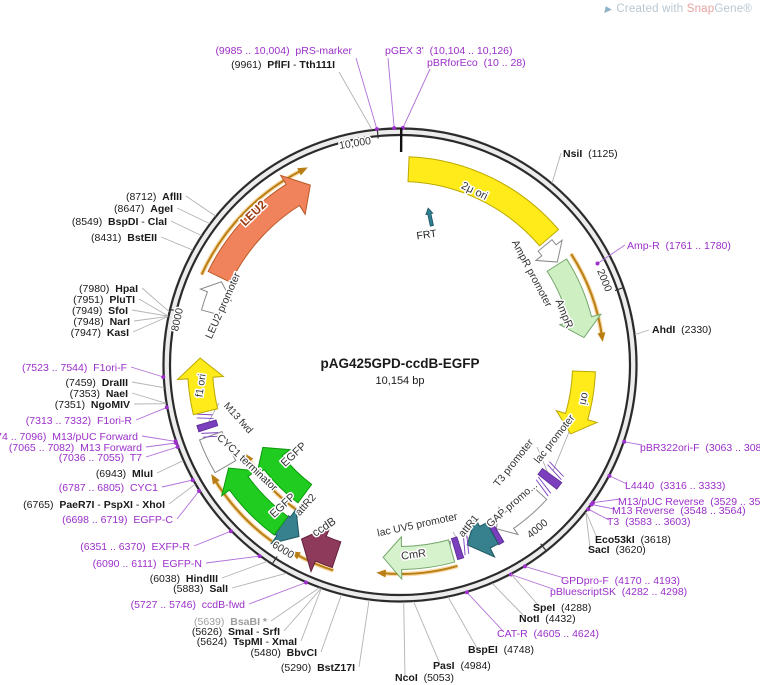 This screenshot has width=760, height=685. What do you see at coordinates (100, 333) in the screenshot?
I see `site-label-kasi: (7947) KasI` at bounding box center [100, 333].